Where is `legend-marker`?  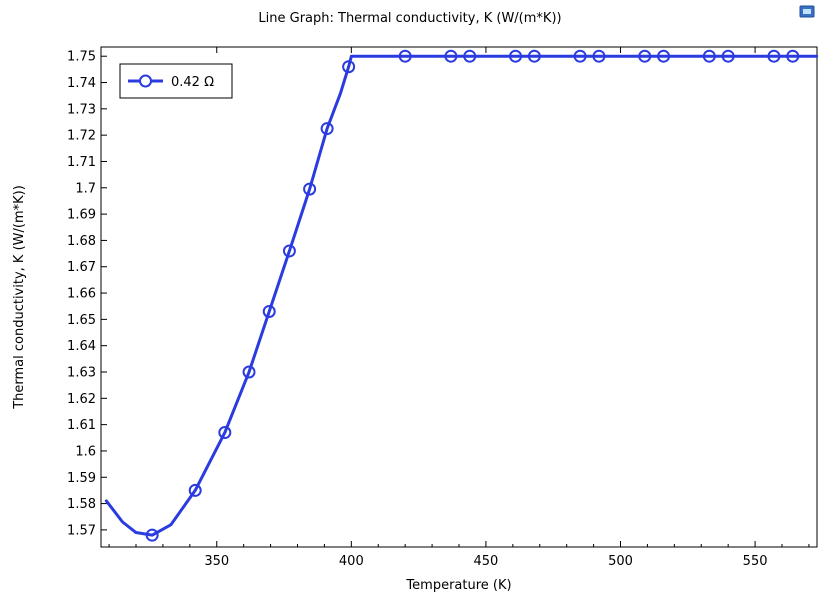 legend-marker is located at coordinates (145, 81).